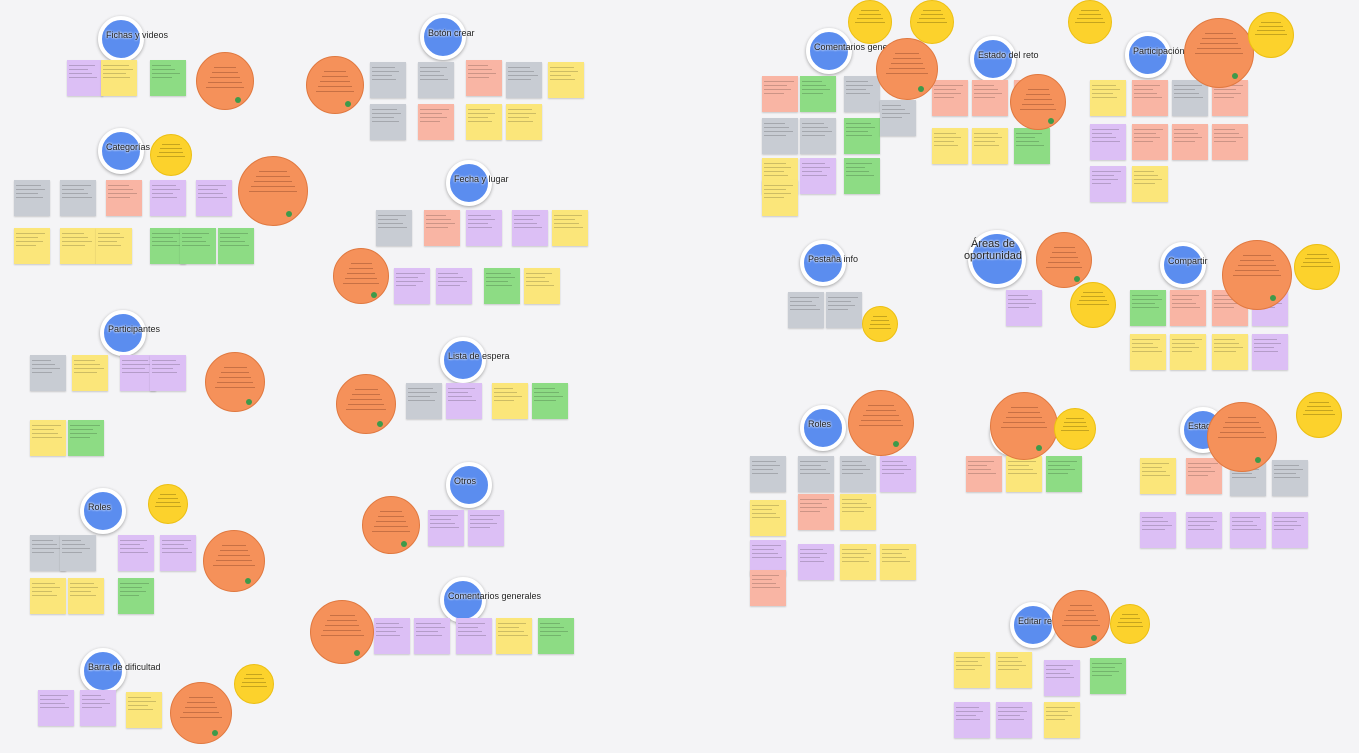 The width and height of the screenshot is (1359, 753). What do you see at coordinates (447, 37) in the screenshot?
I see `cluster-label: Botón crear` at bounding box center [447, 37].